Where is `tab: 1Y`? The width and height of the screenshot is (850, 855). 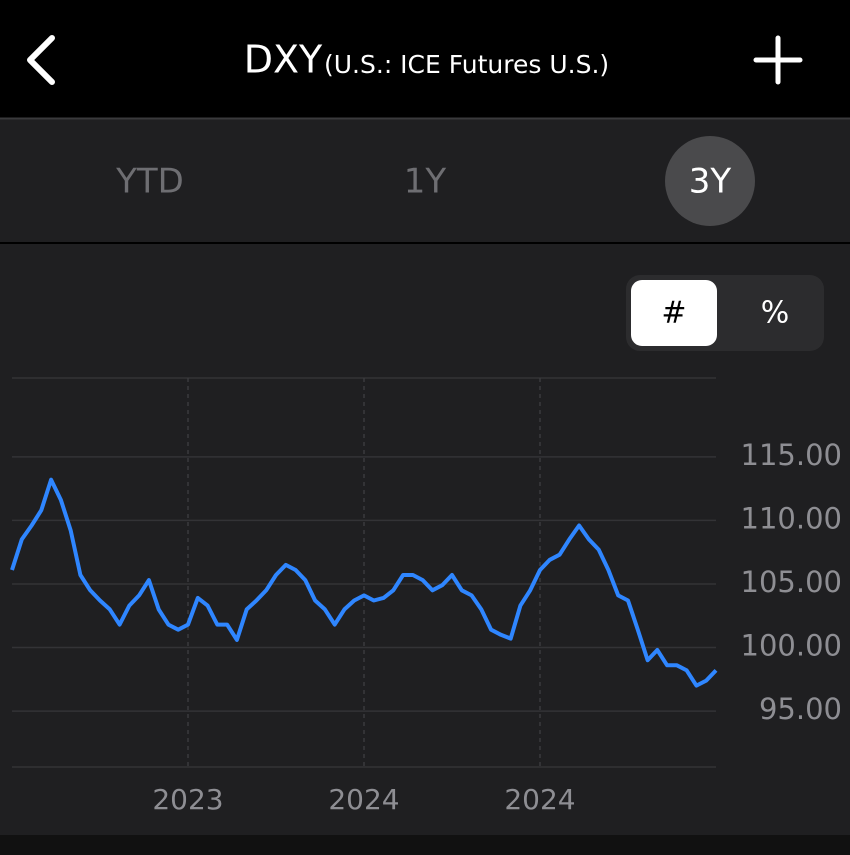 tab: 1Y is located at coordinates (425, 182).